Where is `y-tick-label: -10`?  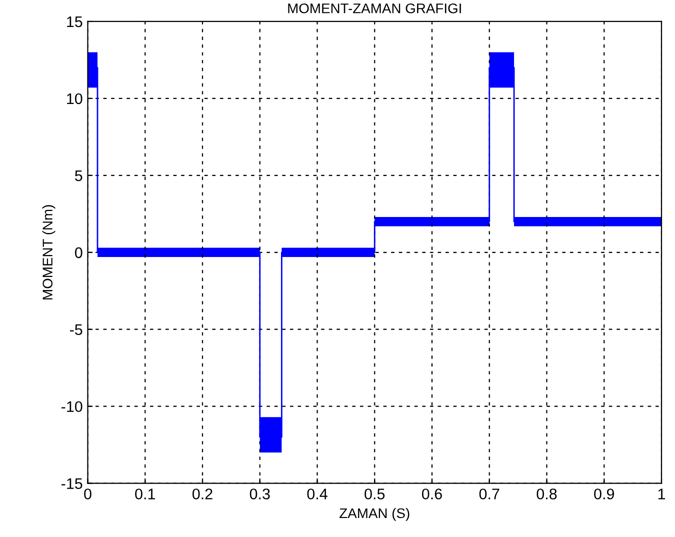
y-tick-label: -10 is located at coordinates (71, 406).